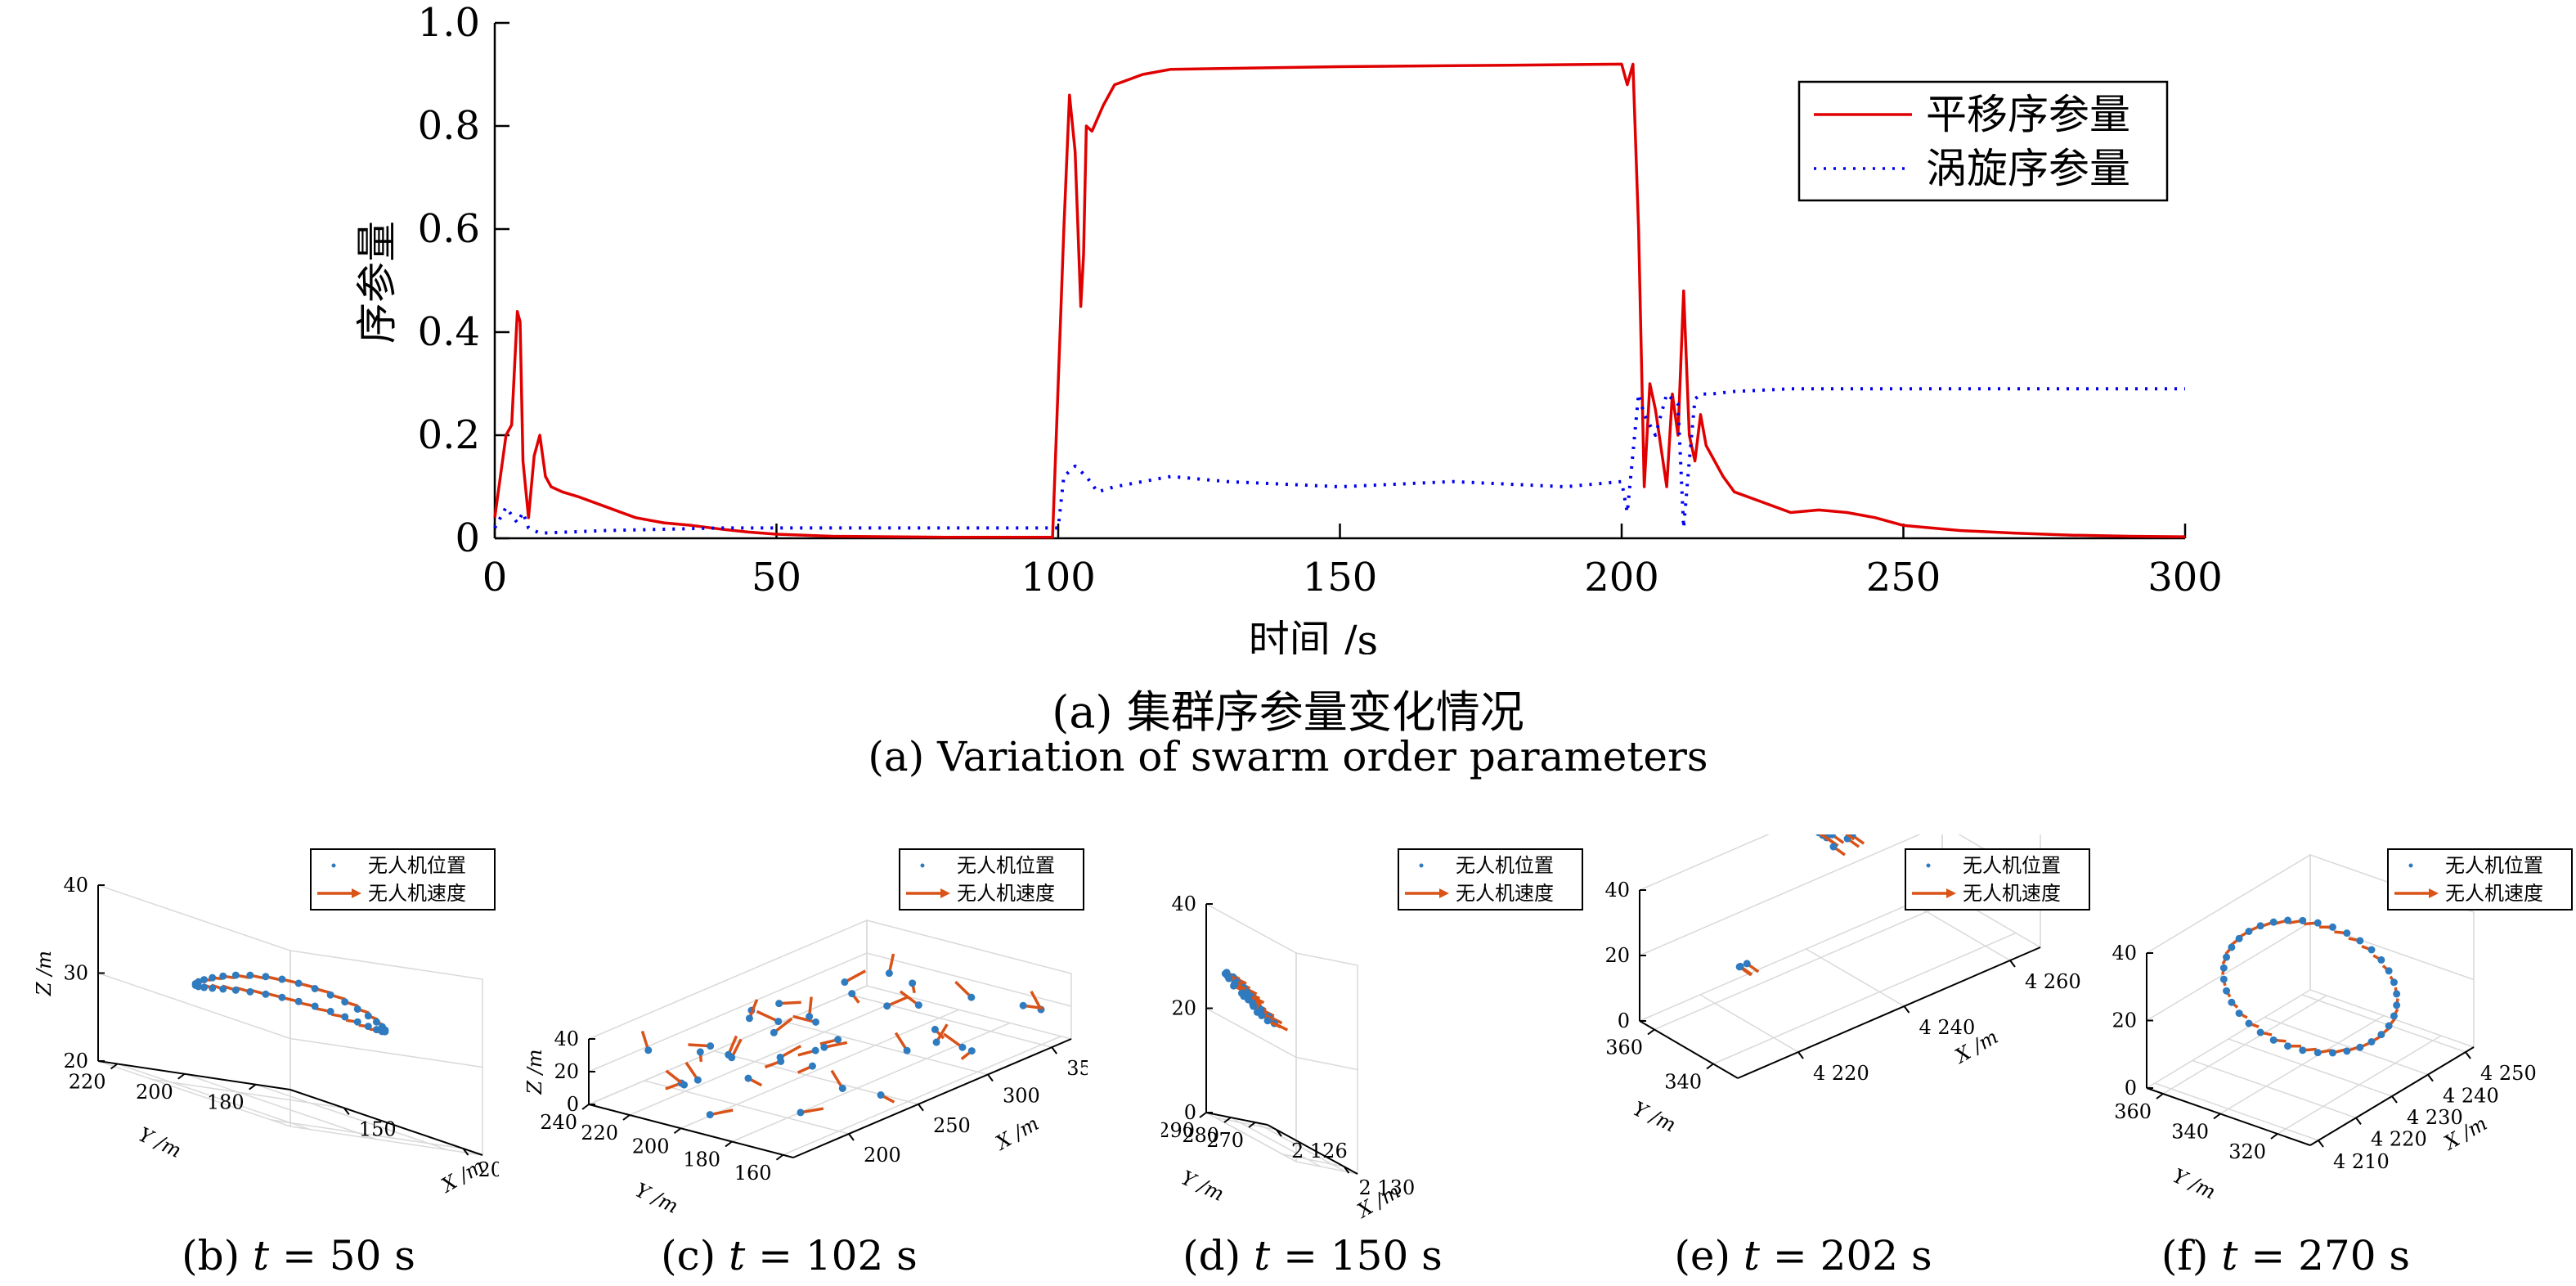  What do you see at coordinates (75, 973) in the screenshot?
I see `z-tick-label: 30` at bounding box center [75, 973].